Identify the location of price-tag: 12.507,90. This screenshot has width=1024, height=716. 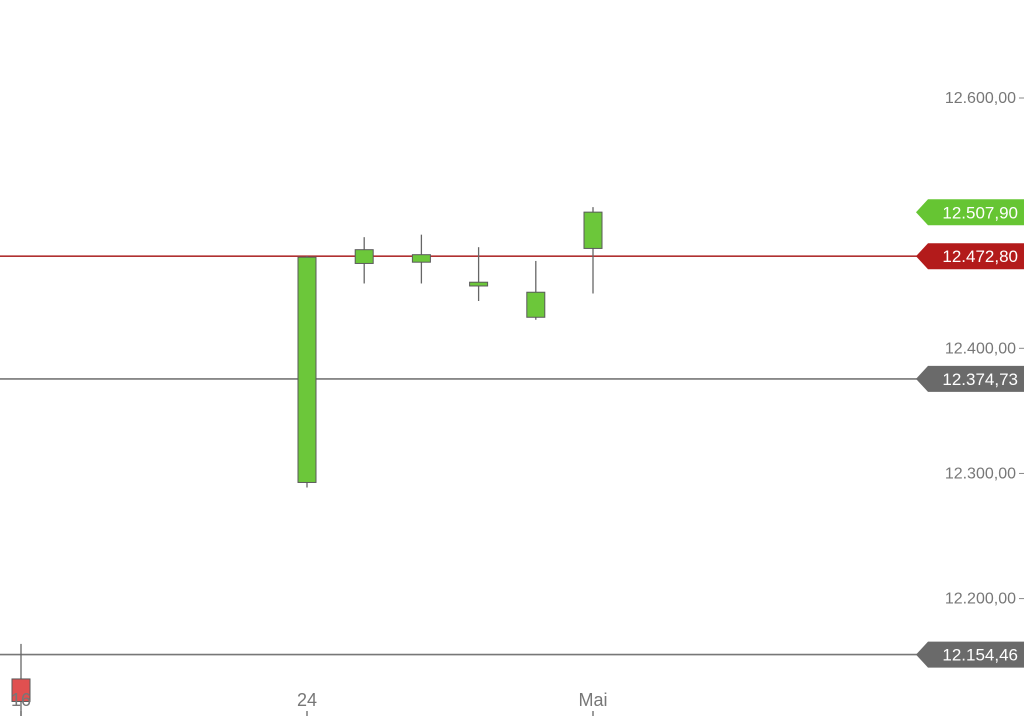
(970, 212).